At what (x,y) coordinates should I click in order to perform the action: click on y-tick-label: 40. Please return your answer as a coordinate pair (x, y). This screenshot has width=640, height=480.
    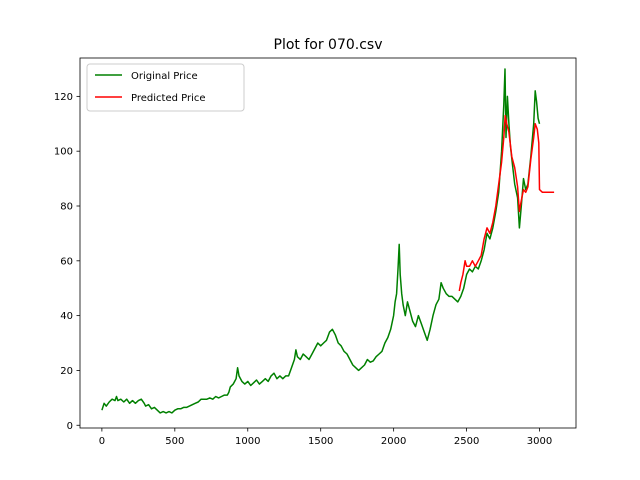
    Looking at the image, I should click on (66, 316).